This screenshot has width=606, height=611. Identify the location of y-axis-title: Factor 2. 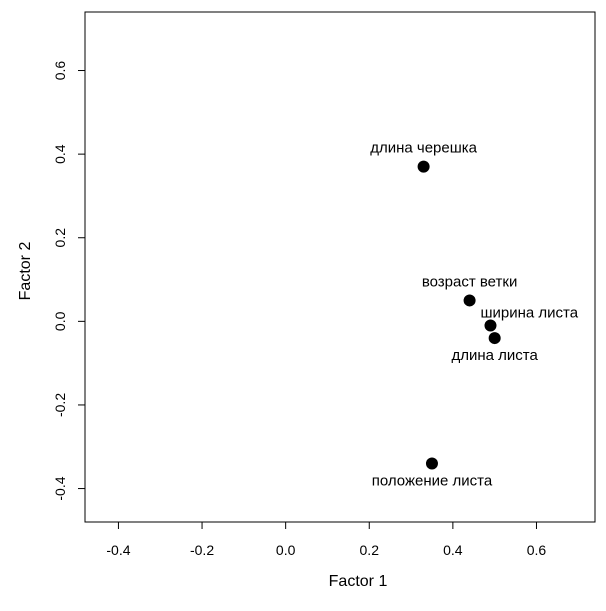
(25, 271).